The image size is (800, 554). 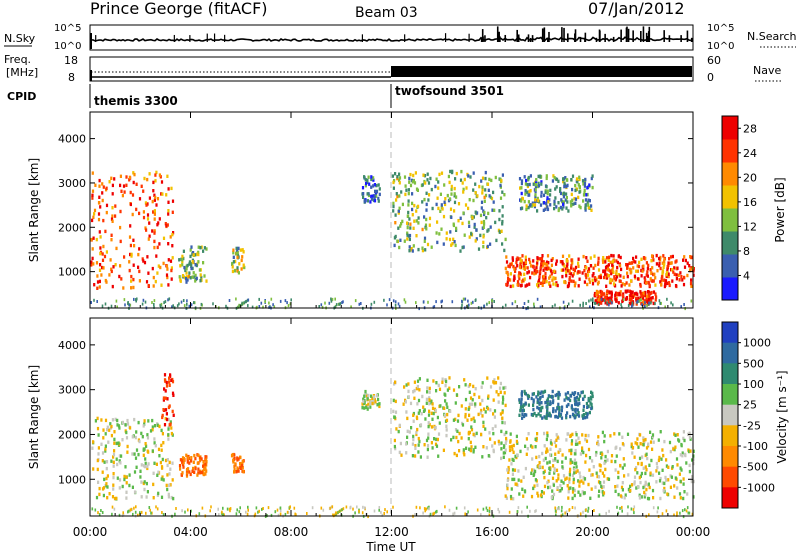 I want to click on noise-left-tick-bottom: 10^0, so click(x=67, y=46).